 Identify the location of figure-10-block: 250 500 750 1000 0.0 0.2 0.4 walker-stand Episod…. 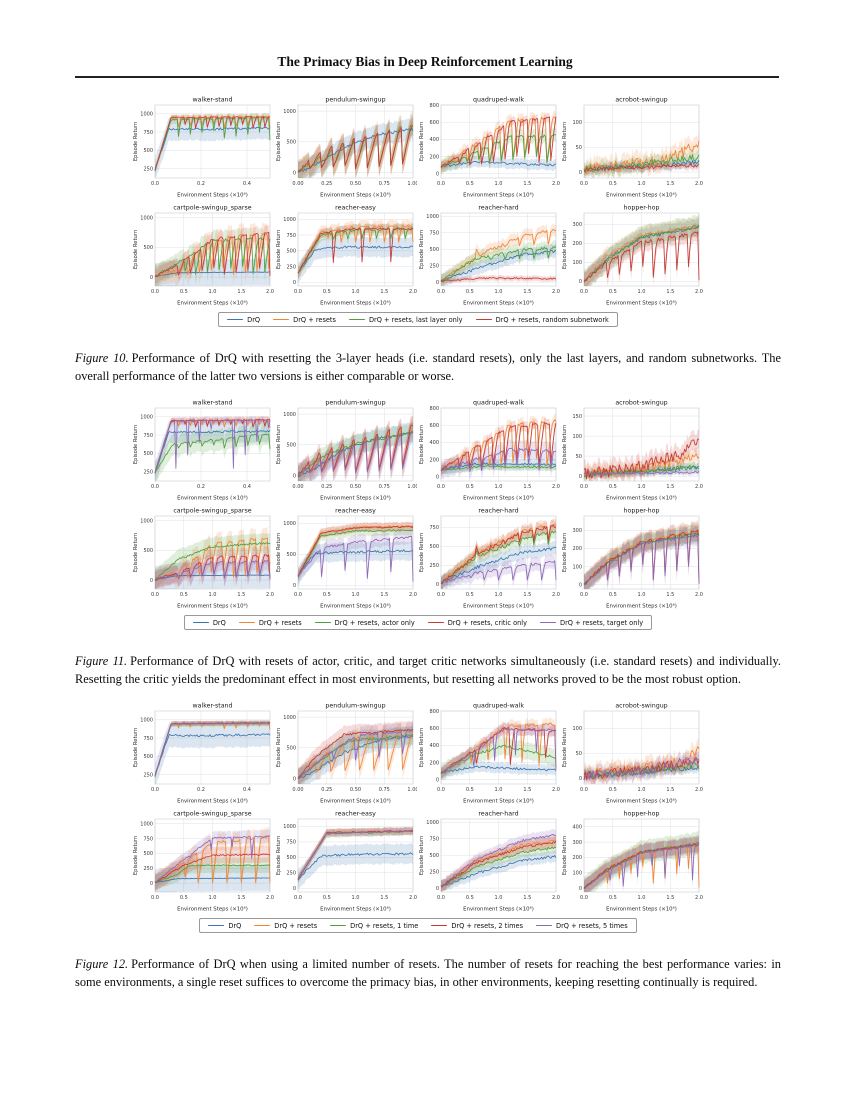
(418, 211).